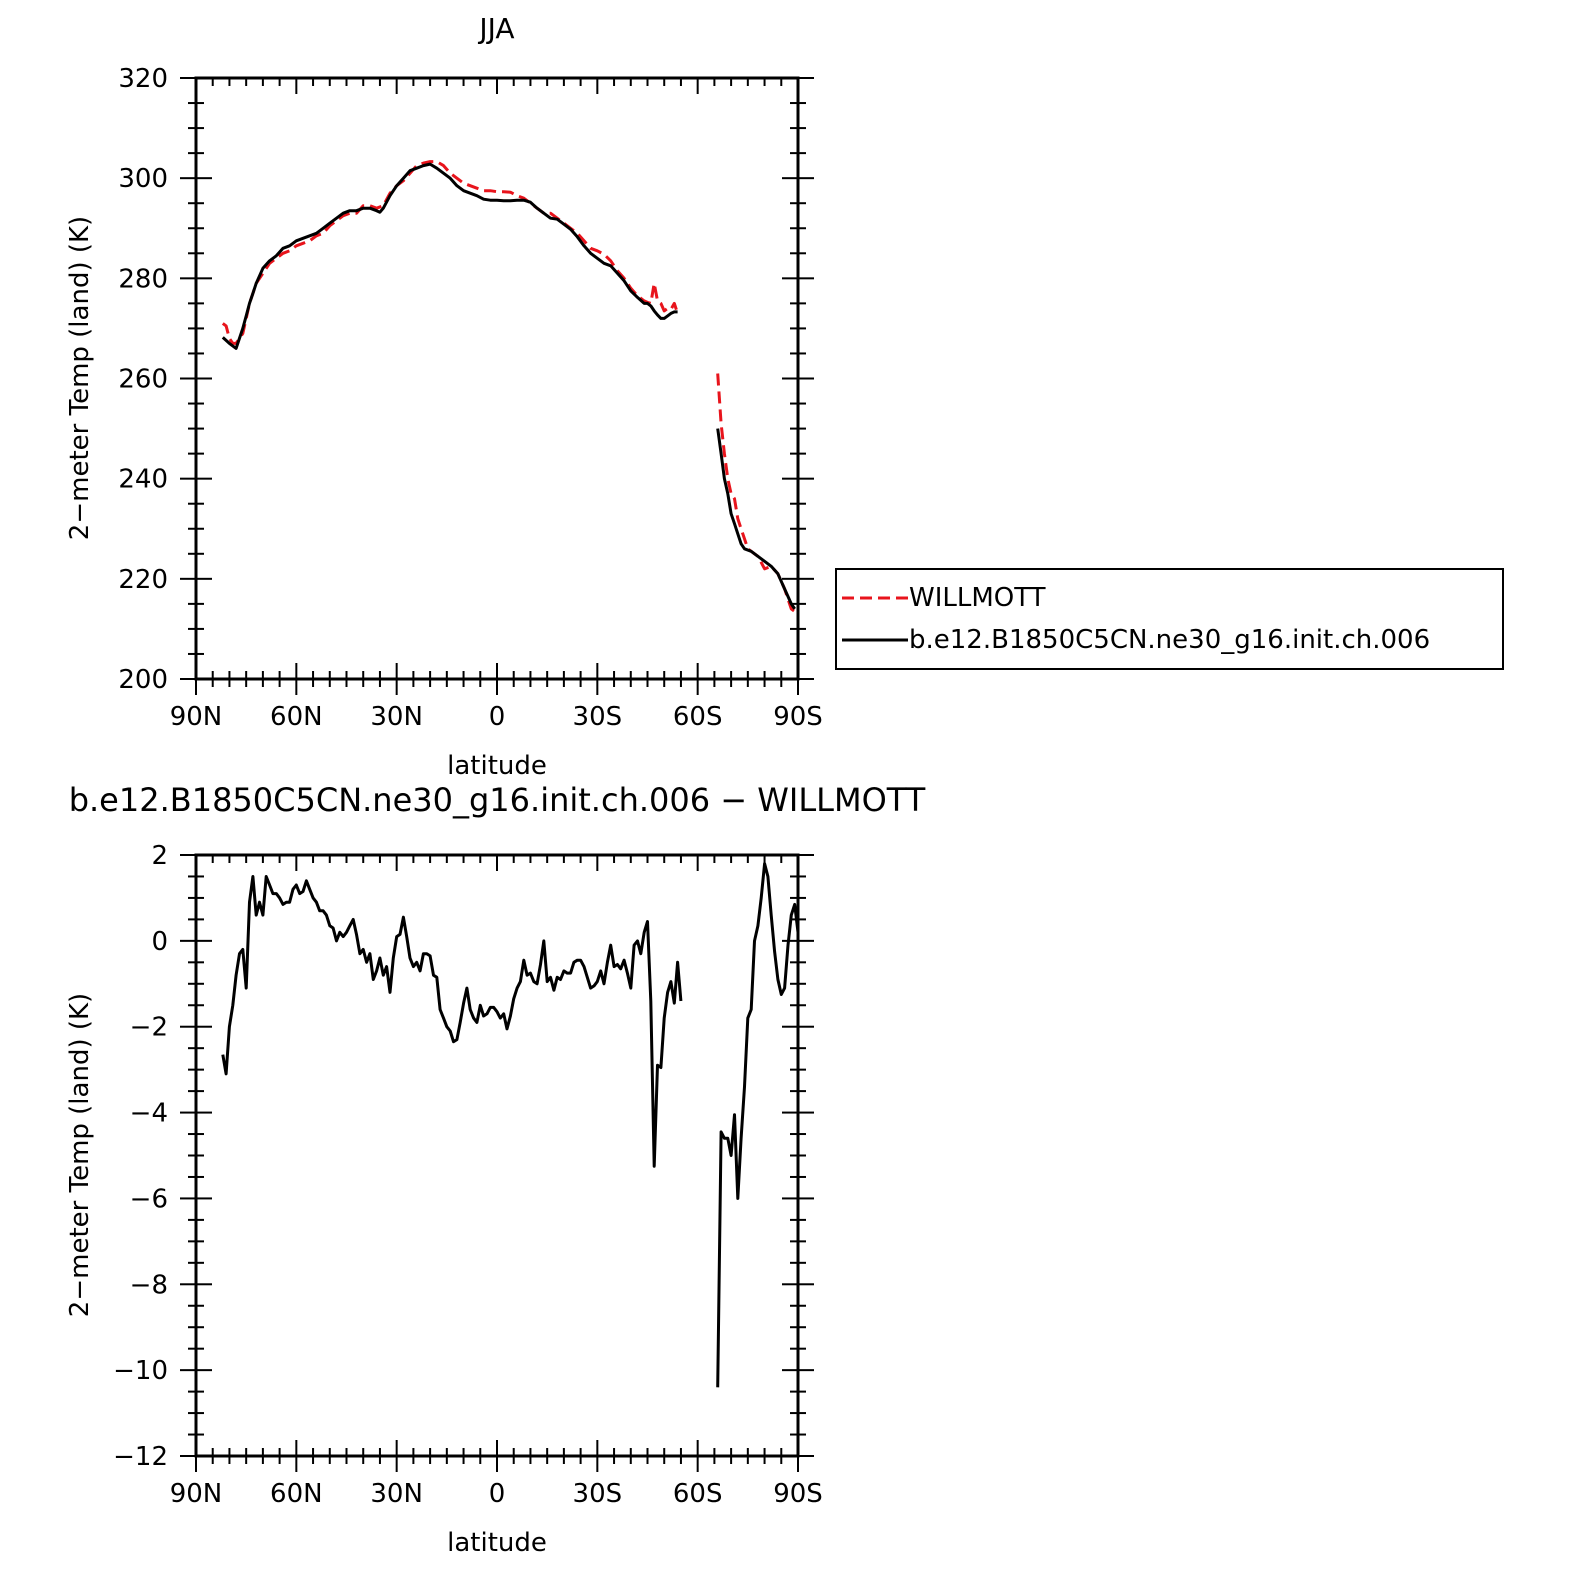 This screenshot has width=1572, height=1569. Describe the element at coordinates (140, 1371) in the screenshot. I see `bottom-ytick-label: −10` at that location.